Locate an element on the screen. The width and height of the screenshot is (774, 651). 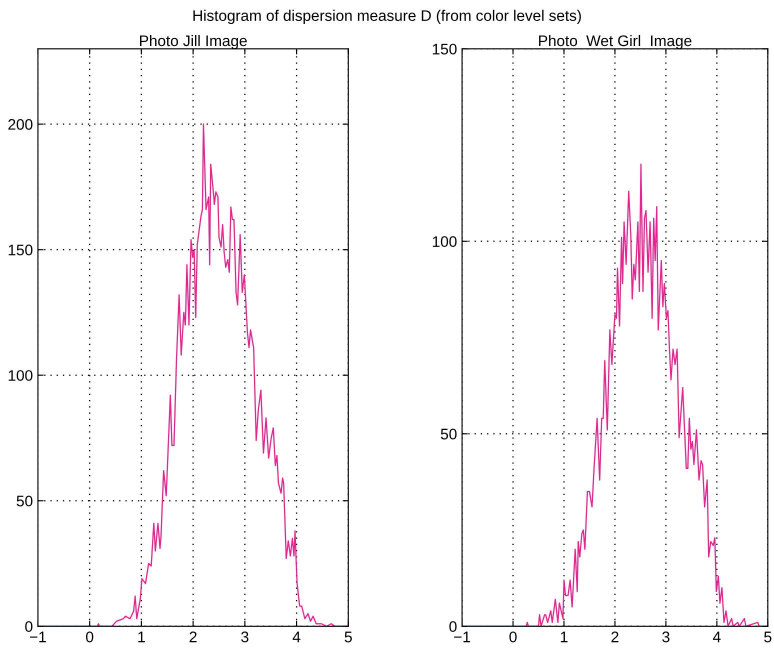
y-tick-label: 200 is located at coordinates (20, 124).